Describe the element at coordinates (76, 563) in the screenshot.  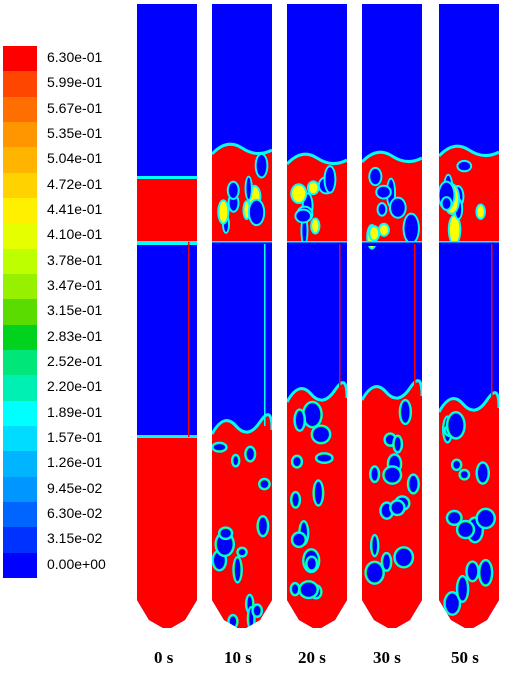
I see `legend-tick-label: 0.00e+00` at that location.